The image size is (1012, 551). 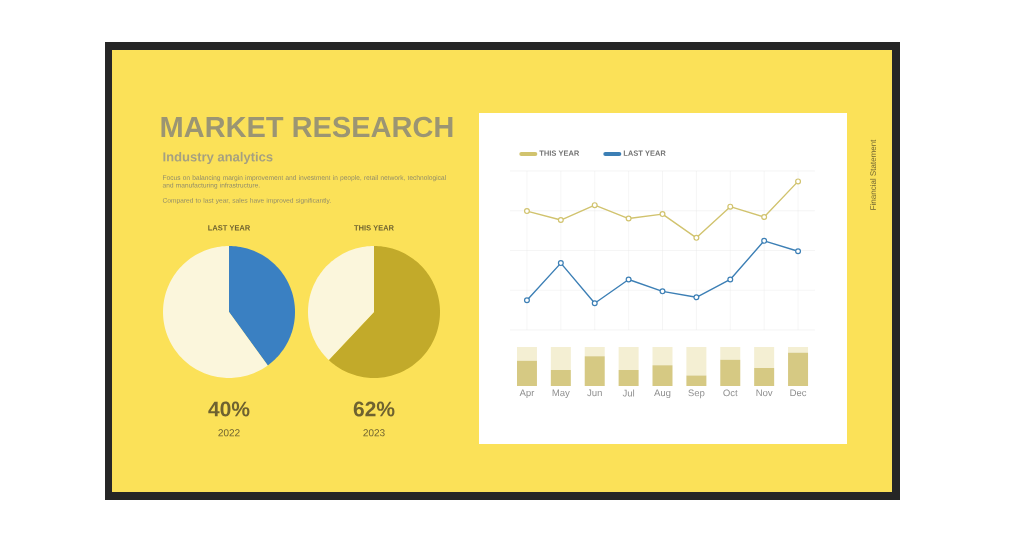 What do you see at coordinates (730, 393) in the screenshot?
I see `x-tick-label: Oct` at bounding box center [730, 393].